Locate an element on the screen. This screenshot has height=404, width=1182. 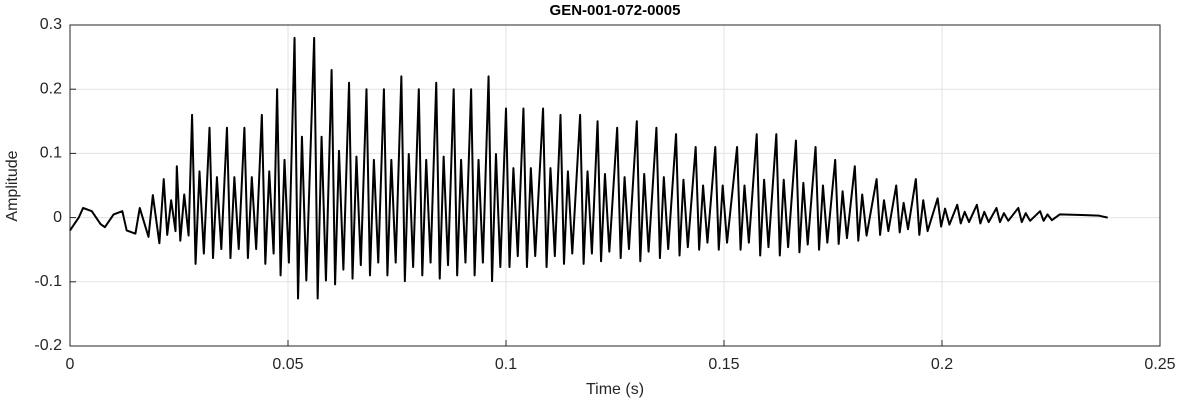
x-tick-label: 0.05 is located at coordinates (287, 364).